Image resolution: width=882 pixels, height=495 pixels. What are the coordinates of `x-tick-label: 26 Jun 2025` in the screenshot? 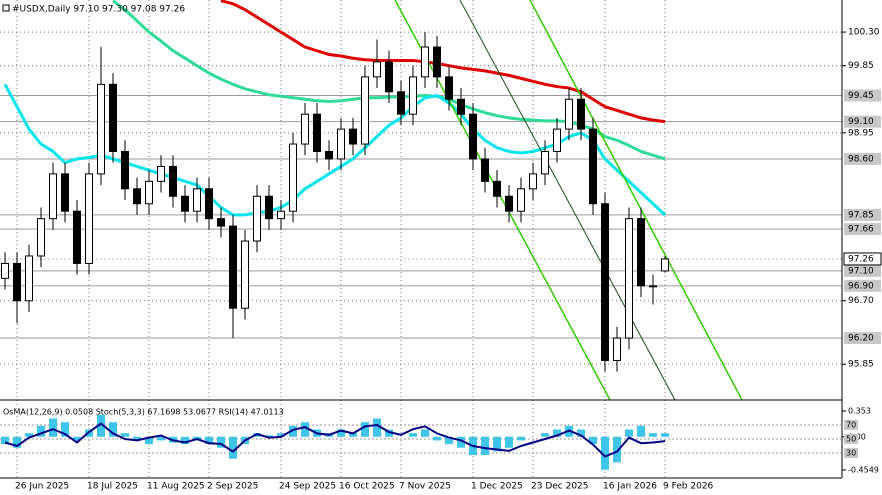 It's located at (42, 487).